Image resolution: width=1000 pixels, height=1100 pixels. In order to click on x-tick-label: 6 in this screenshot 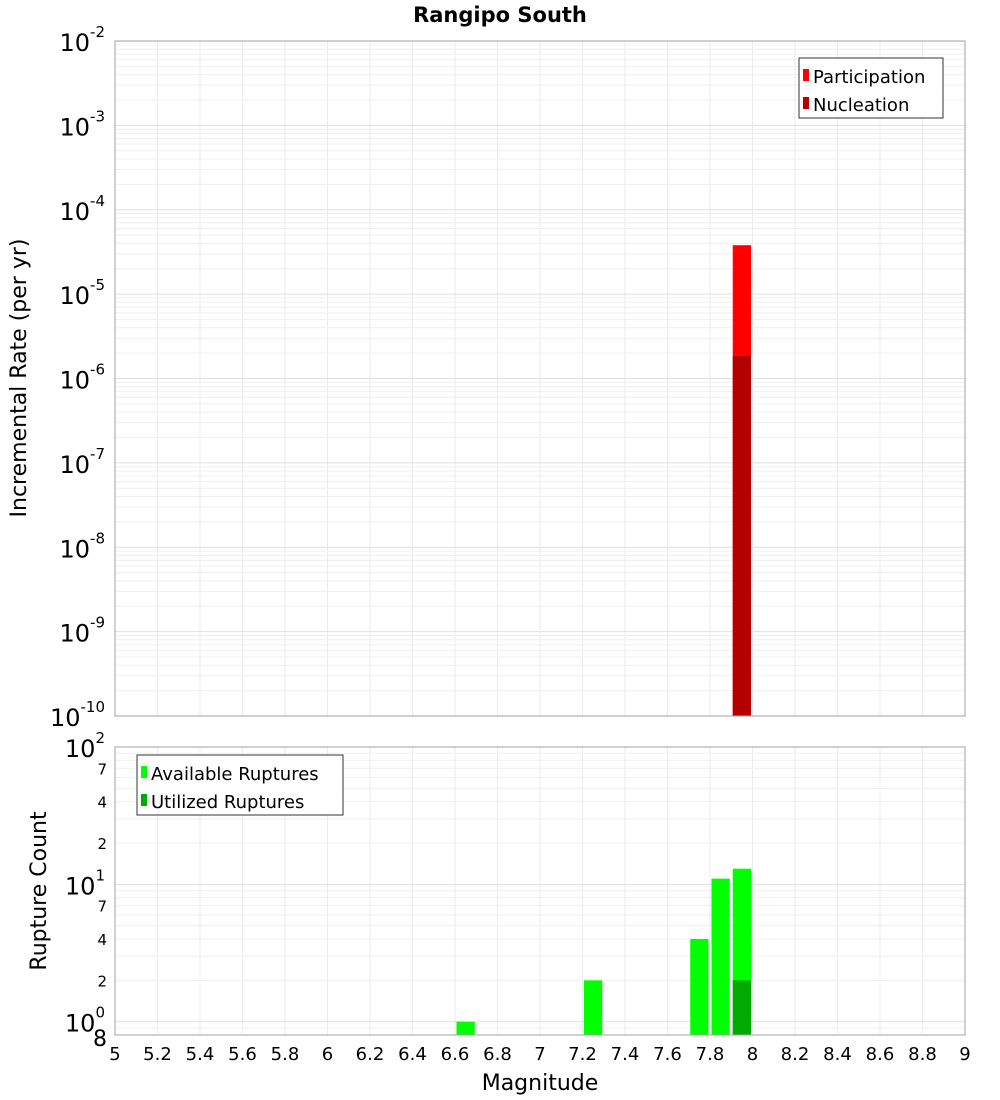, I will do `click(327, 1054)`.